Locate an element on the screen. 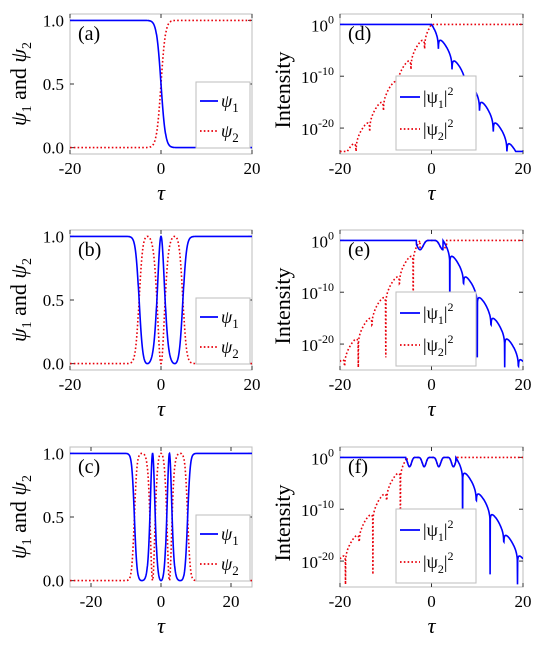 Image resolution: width=540 pixels, height=658 pixels. series-psi2-line is located at coordinates (161, 300).